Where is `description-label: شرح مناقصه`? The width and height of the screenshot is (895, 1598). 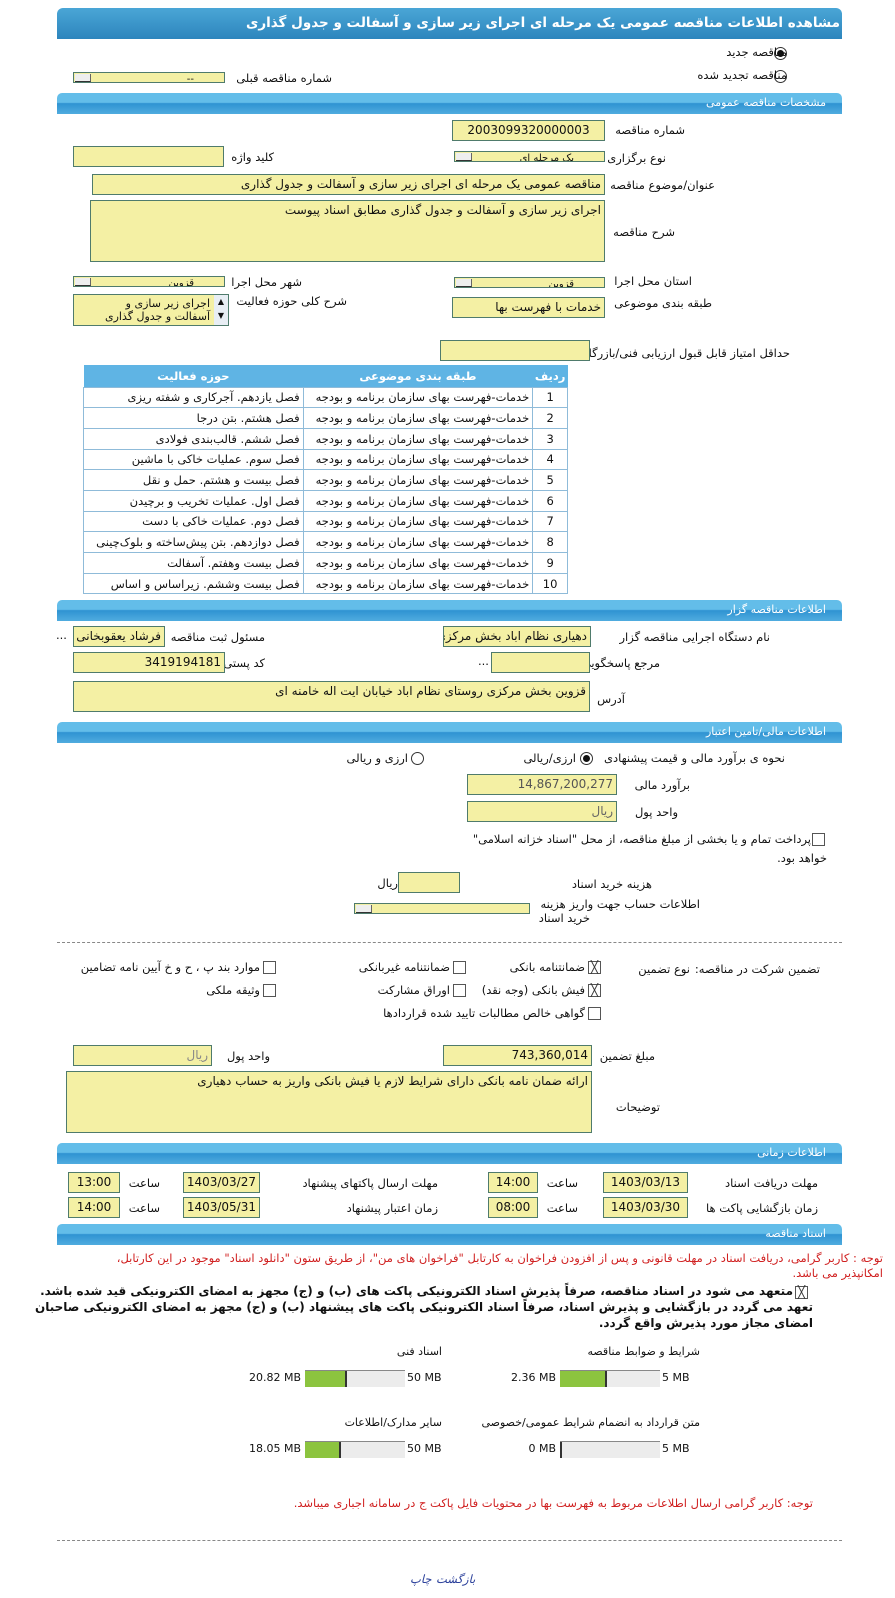 description-label: شرح مناقصه is located at coordinates (644, 232).